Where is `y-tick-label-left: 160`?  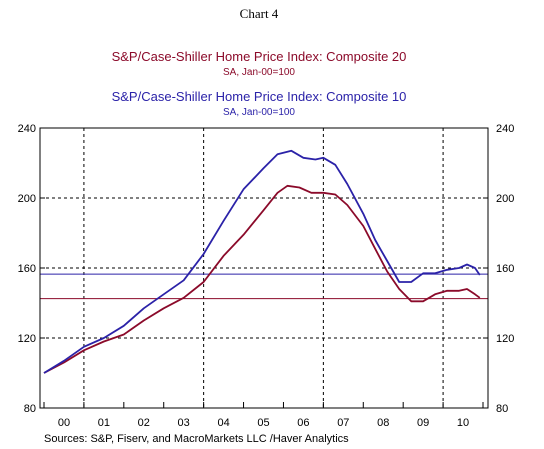 y-tick-label-left: 160 is located at coordinates (27, 269).